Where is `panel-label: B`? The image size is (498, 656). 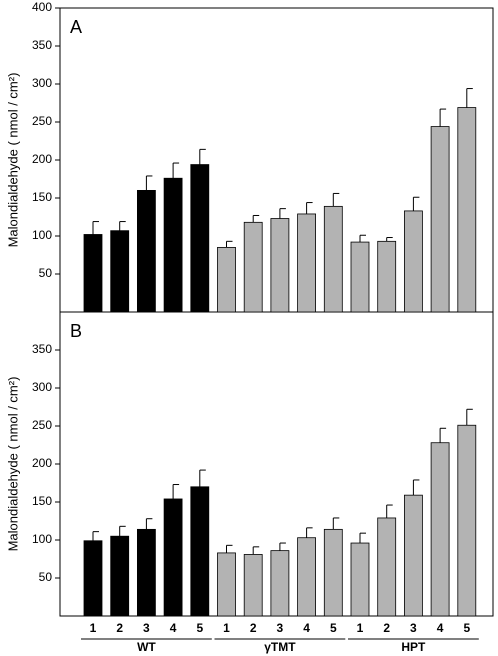
panel-label: B is located at coordinates (76, 331).